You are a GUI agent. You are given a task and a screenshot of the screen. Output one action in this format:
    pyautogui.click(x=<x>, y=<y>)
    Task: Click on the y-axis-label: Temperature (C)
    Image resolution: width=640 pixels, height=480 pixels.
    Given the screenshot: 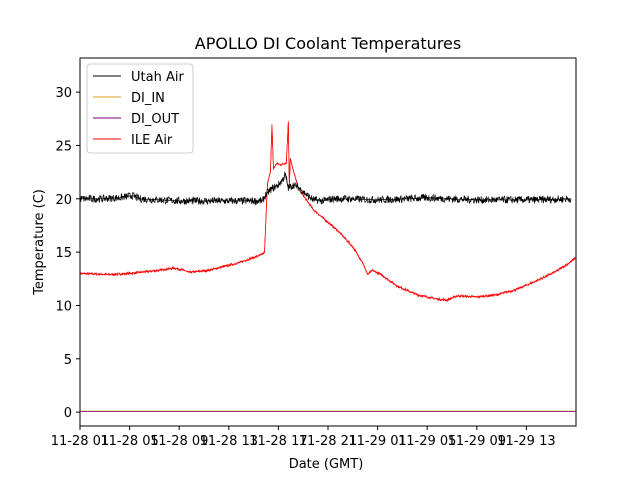 What is the action you would take?
    pyautogui.click(x=39, y=242)
    